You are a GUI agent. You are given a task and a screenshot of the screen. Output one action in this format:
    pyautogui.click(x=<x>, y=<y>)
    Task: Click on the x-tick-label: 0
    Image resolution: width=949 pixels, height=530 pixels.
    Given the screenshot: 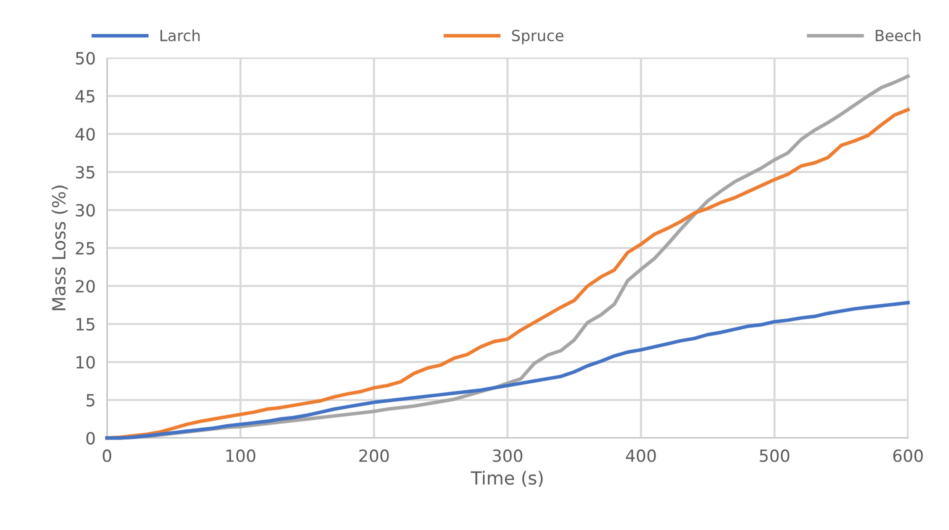 What is the action you would take?
    pyautogui.click(x=107, y=455)
    